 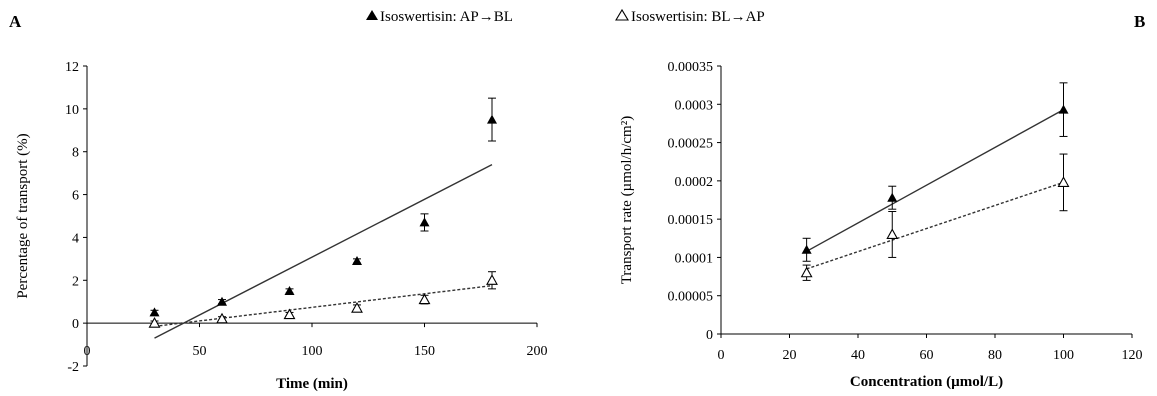 I want to click on x-tick-label: 40, so click(x=858, y=355).